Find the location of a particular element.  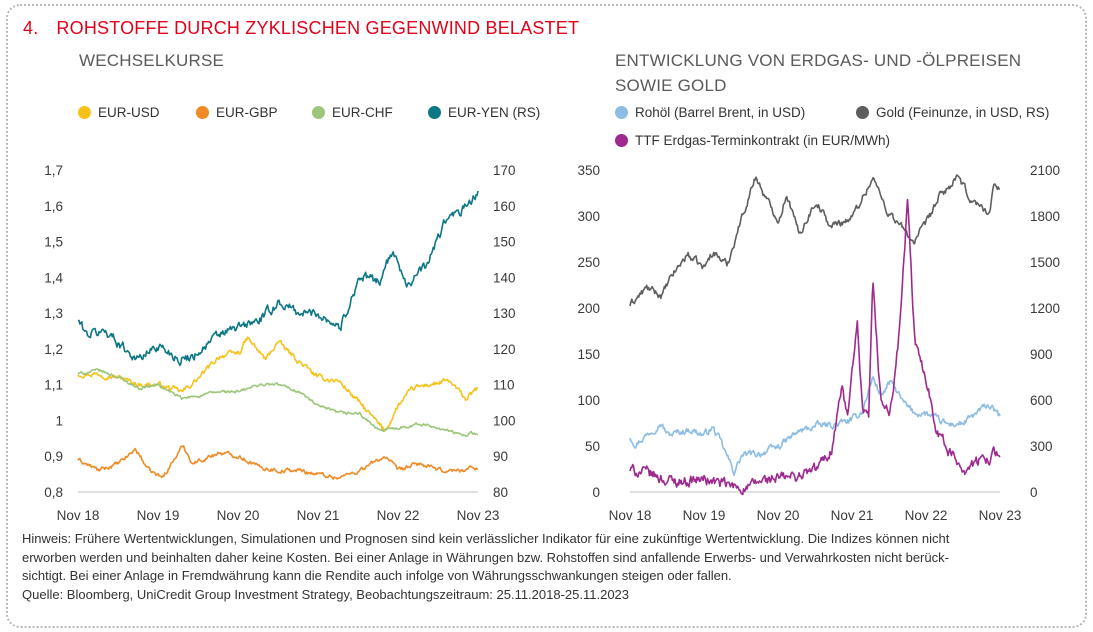

legend-label: EUR-YEN (RS) is located at coordinates (494, 112).